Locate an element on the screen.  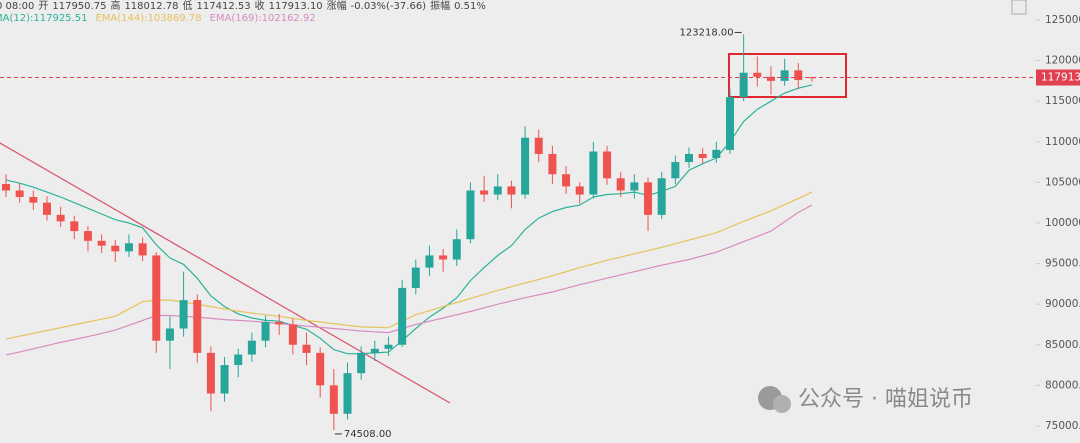
y-tick-label: 85000.00 is located at coordinates (1062, 345).